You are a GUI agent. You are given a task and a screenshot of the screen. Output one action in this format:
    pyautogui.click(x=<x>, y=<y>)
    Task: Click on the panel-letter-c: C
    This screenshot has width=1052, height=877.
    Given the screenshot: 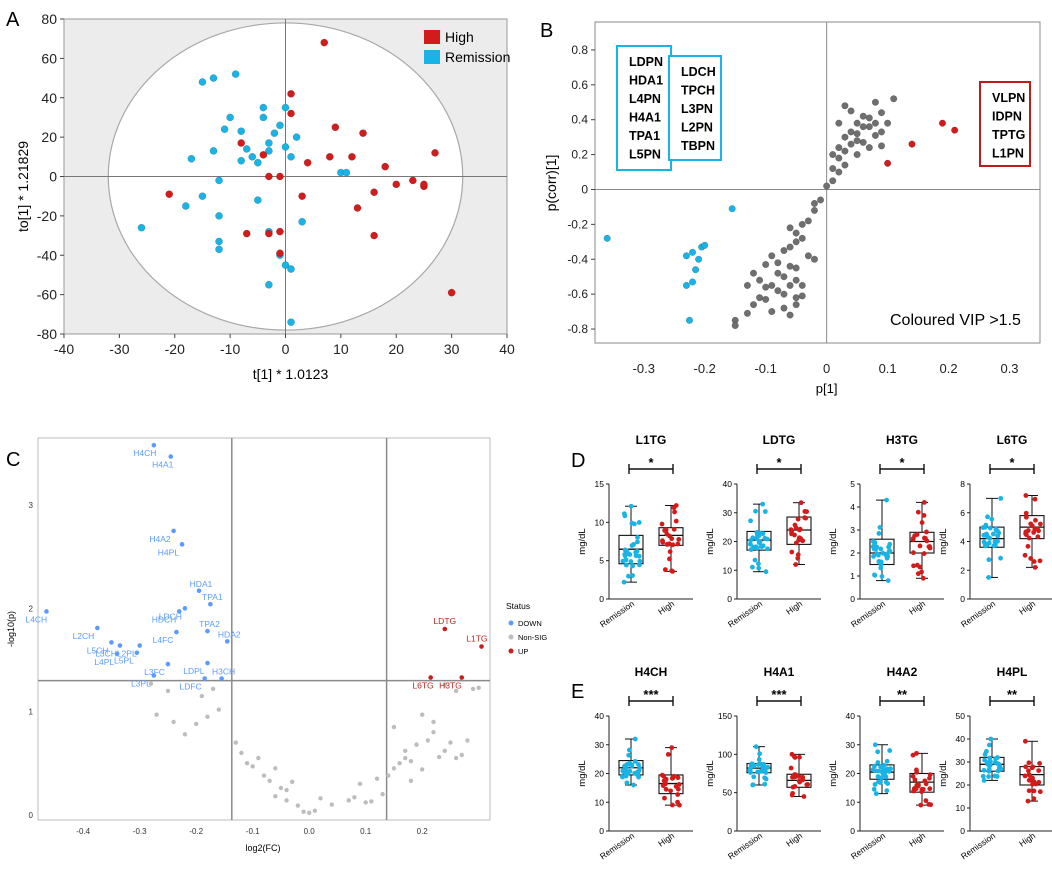 What is the action you would take?
    pyautogui.click(x=13, y=460)
    